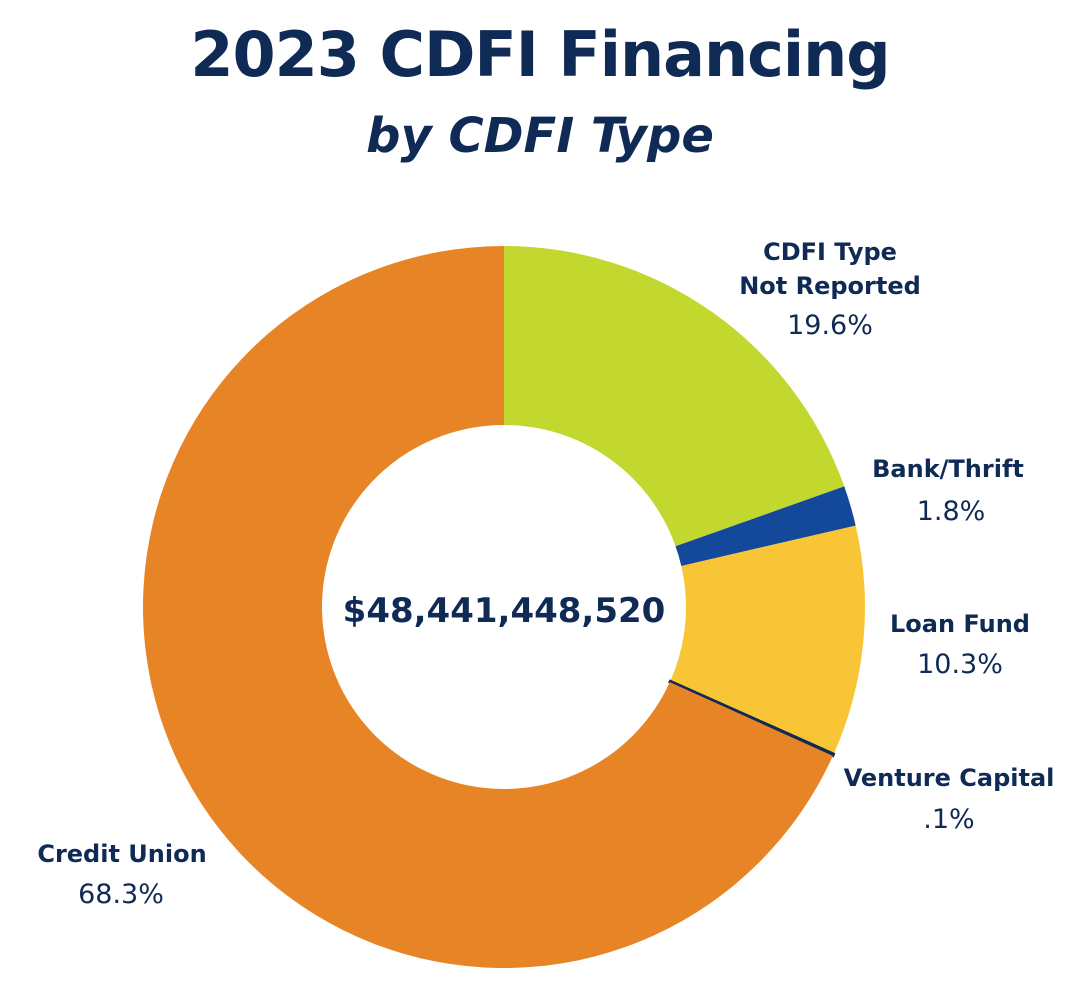 This screenshot has width=1080, height=996. What do you see at coordinates (951, 511) in the screenshot?
I see `label-bank-thrift-value: 1.8%` at bounding box center [951, 511].